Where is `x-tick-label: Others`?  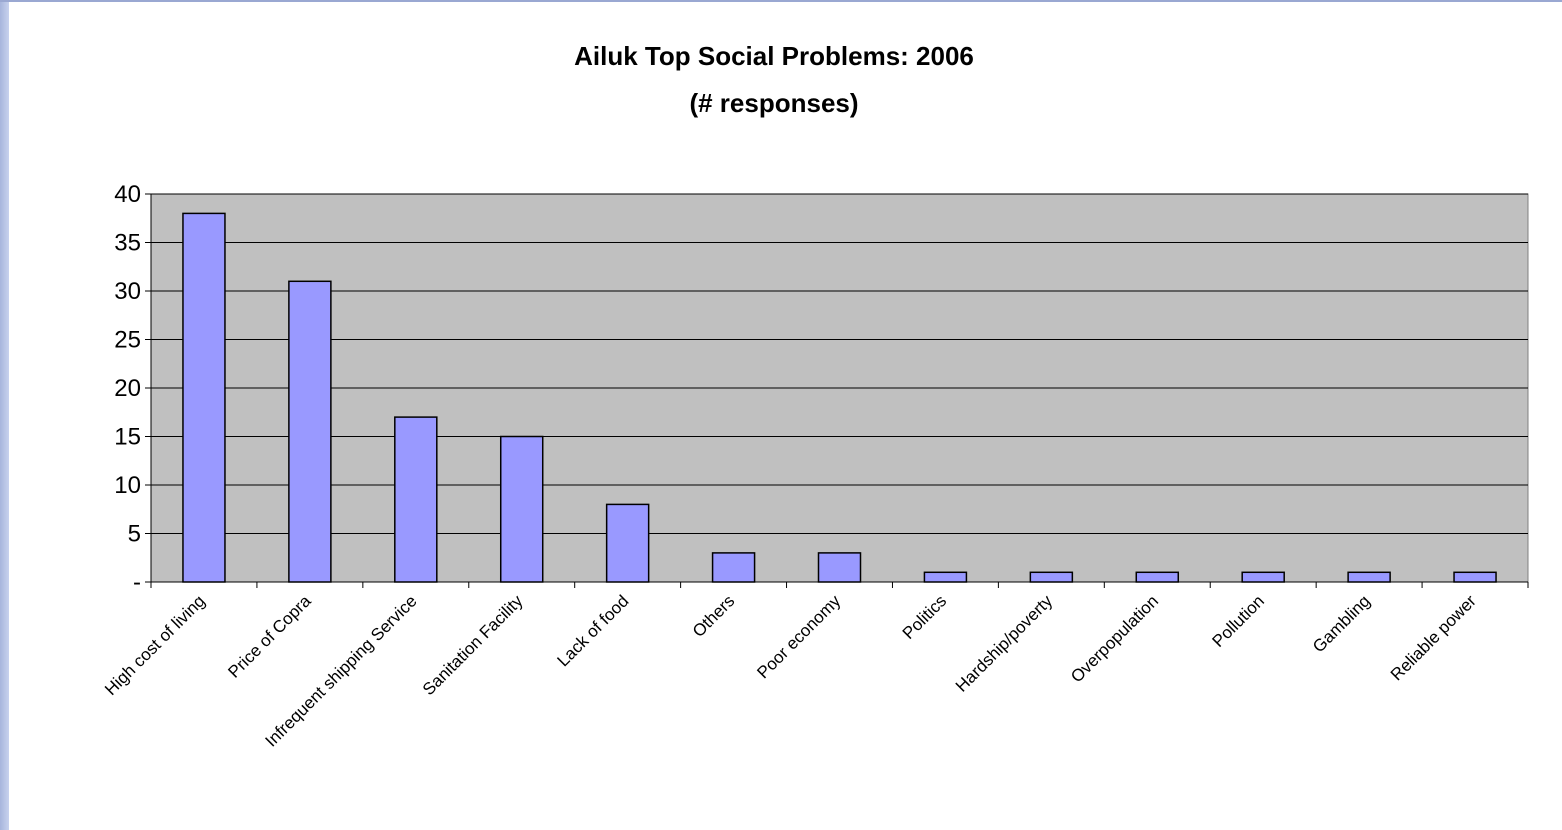
x-tick-label: Others is located at coordinates (714, 616).